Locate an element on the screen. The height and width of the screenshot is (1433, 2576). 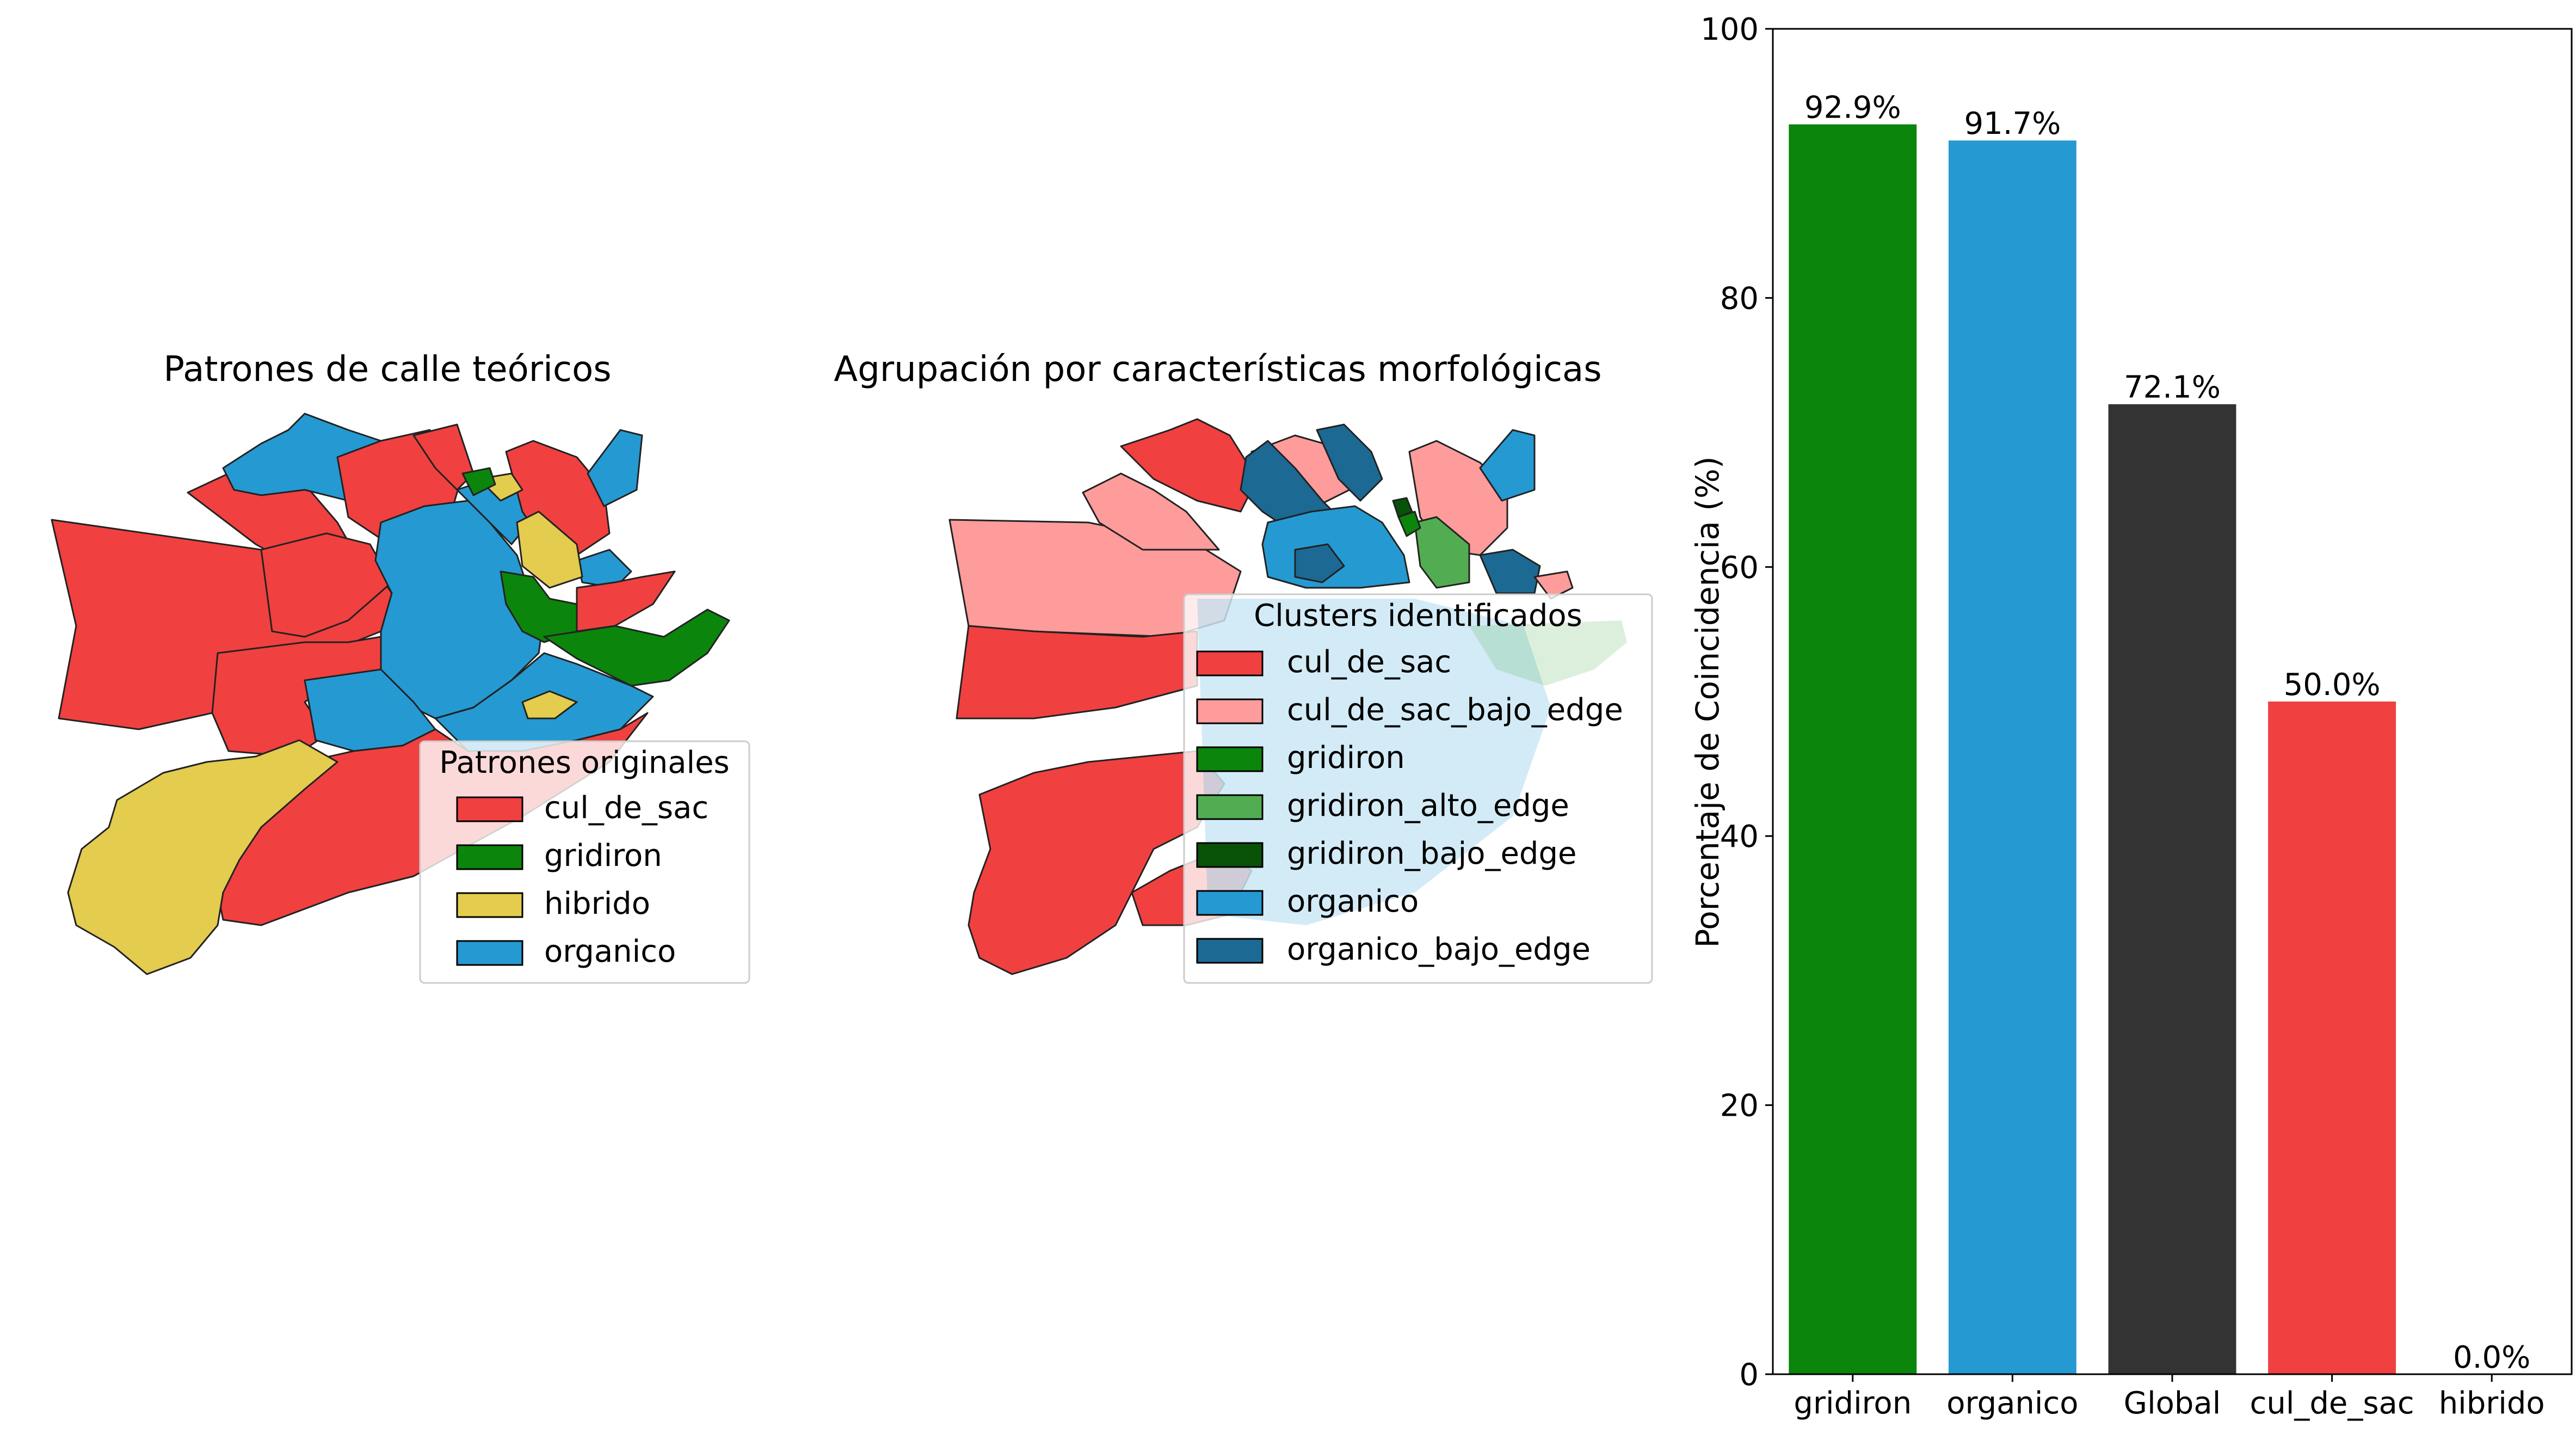
bar-value-label: 50.0% is located at coordinates (2332, 685).